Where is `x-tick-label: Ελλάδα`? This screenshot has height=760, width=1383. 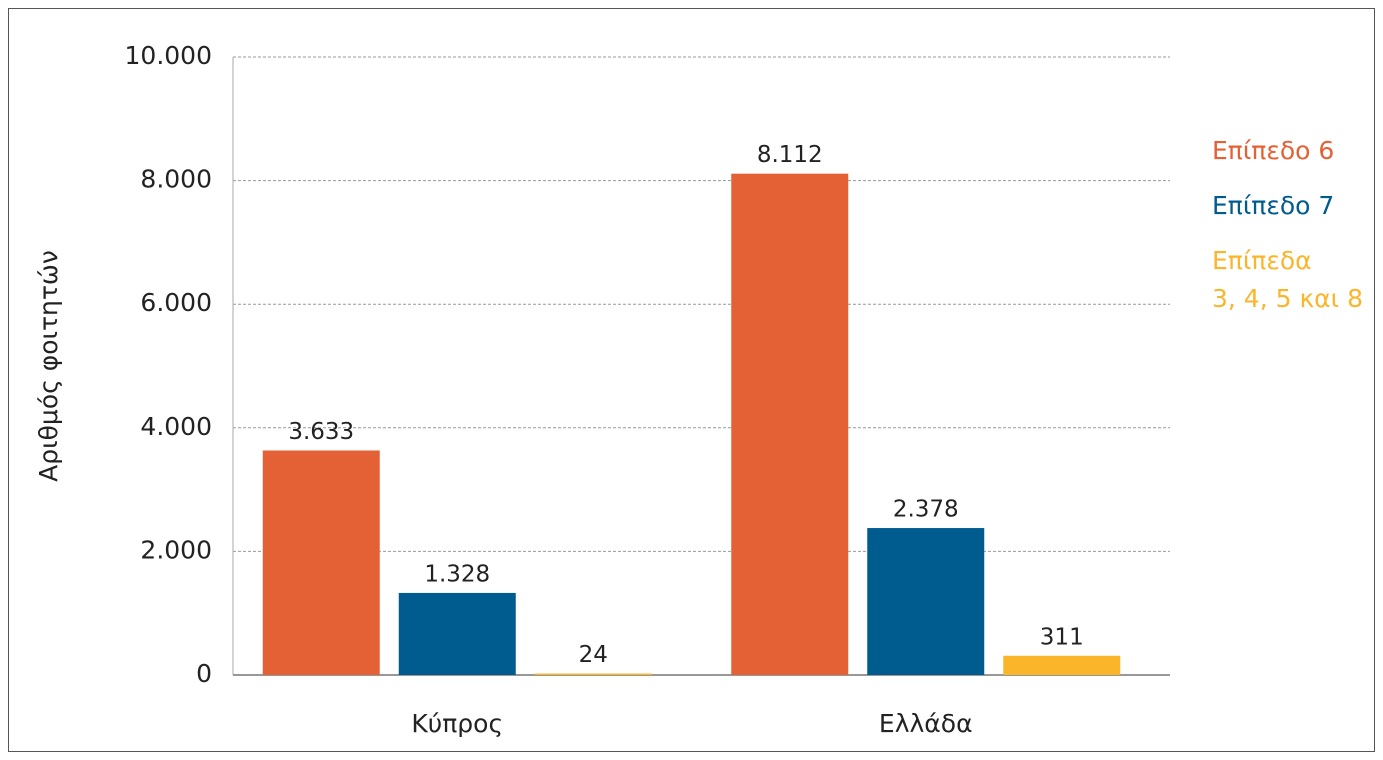
x-tick-label: Ελλάδα is located at coordinates (926, 723).